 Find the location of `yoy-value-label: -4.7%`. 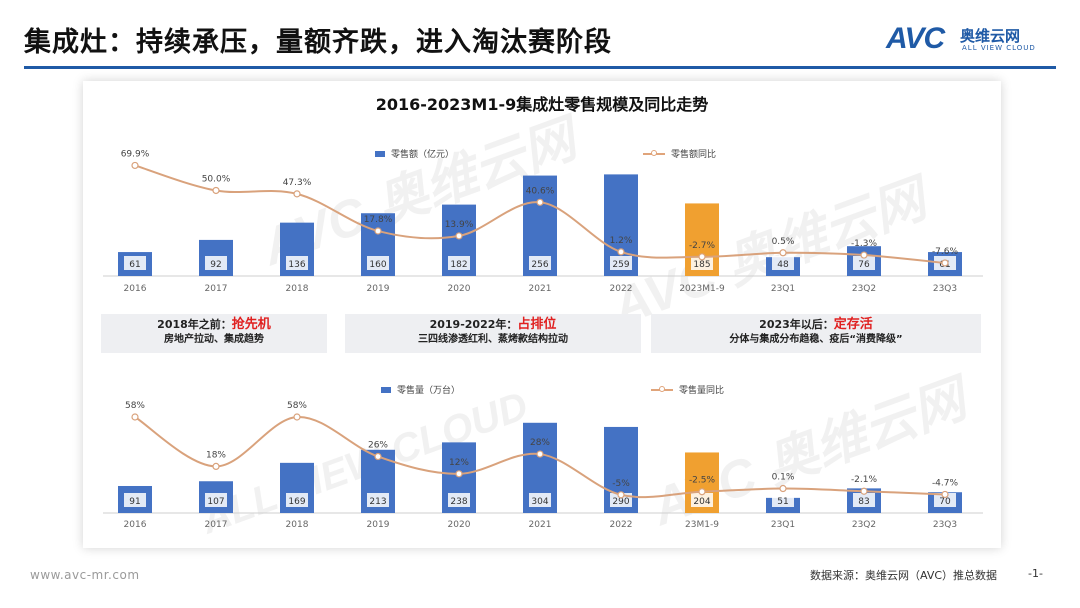

yoy-value-label: -4.7% is located at coordinates (945, 483).